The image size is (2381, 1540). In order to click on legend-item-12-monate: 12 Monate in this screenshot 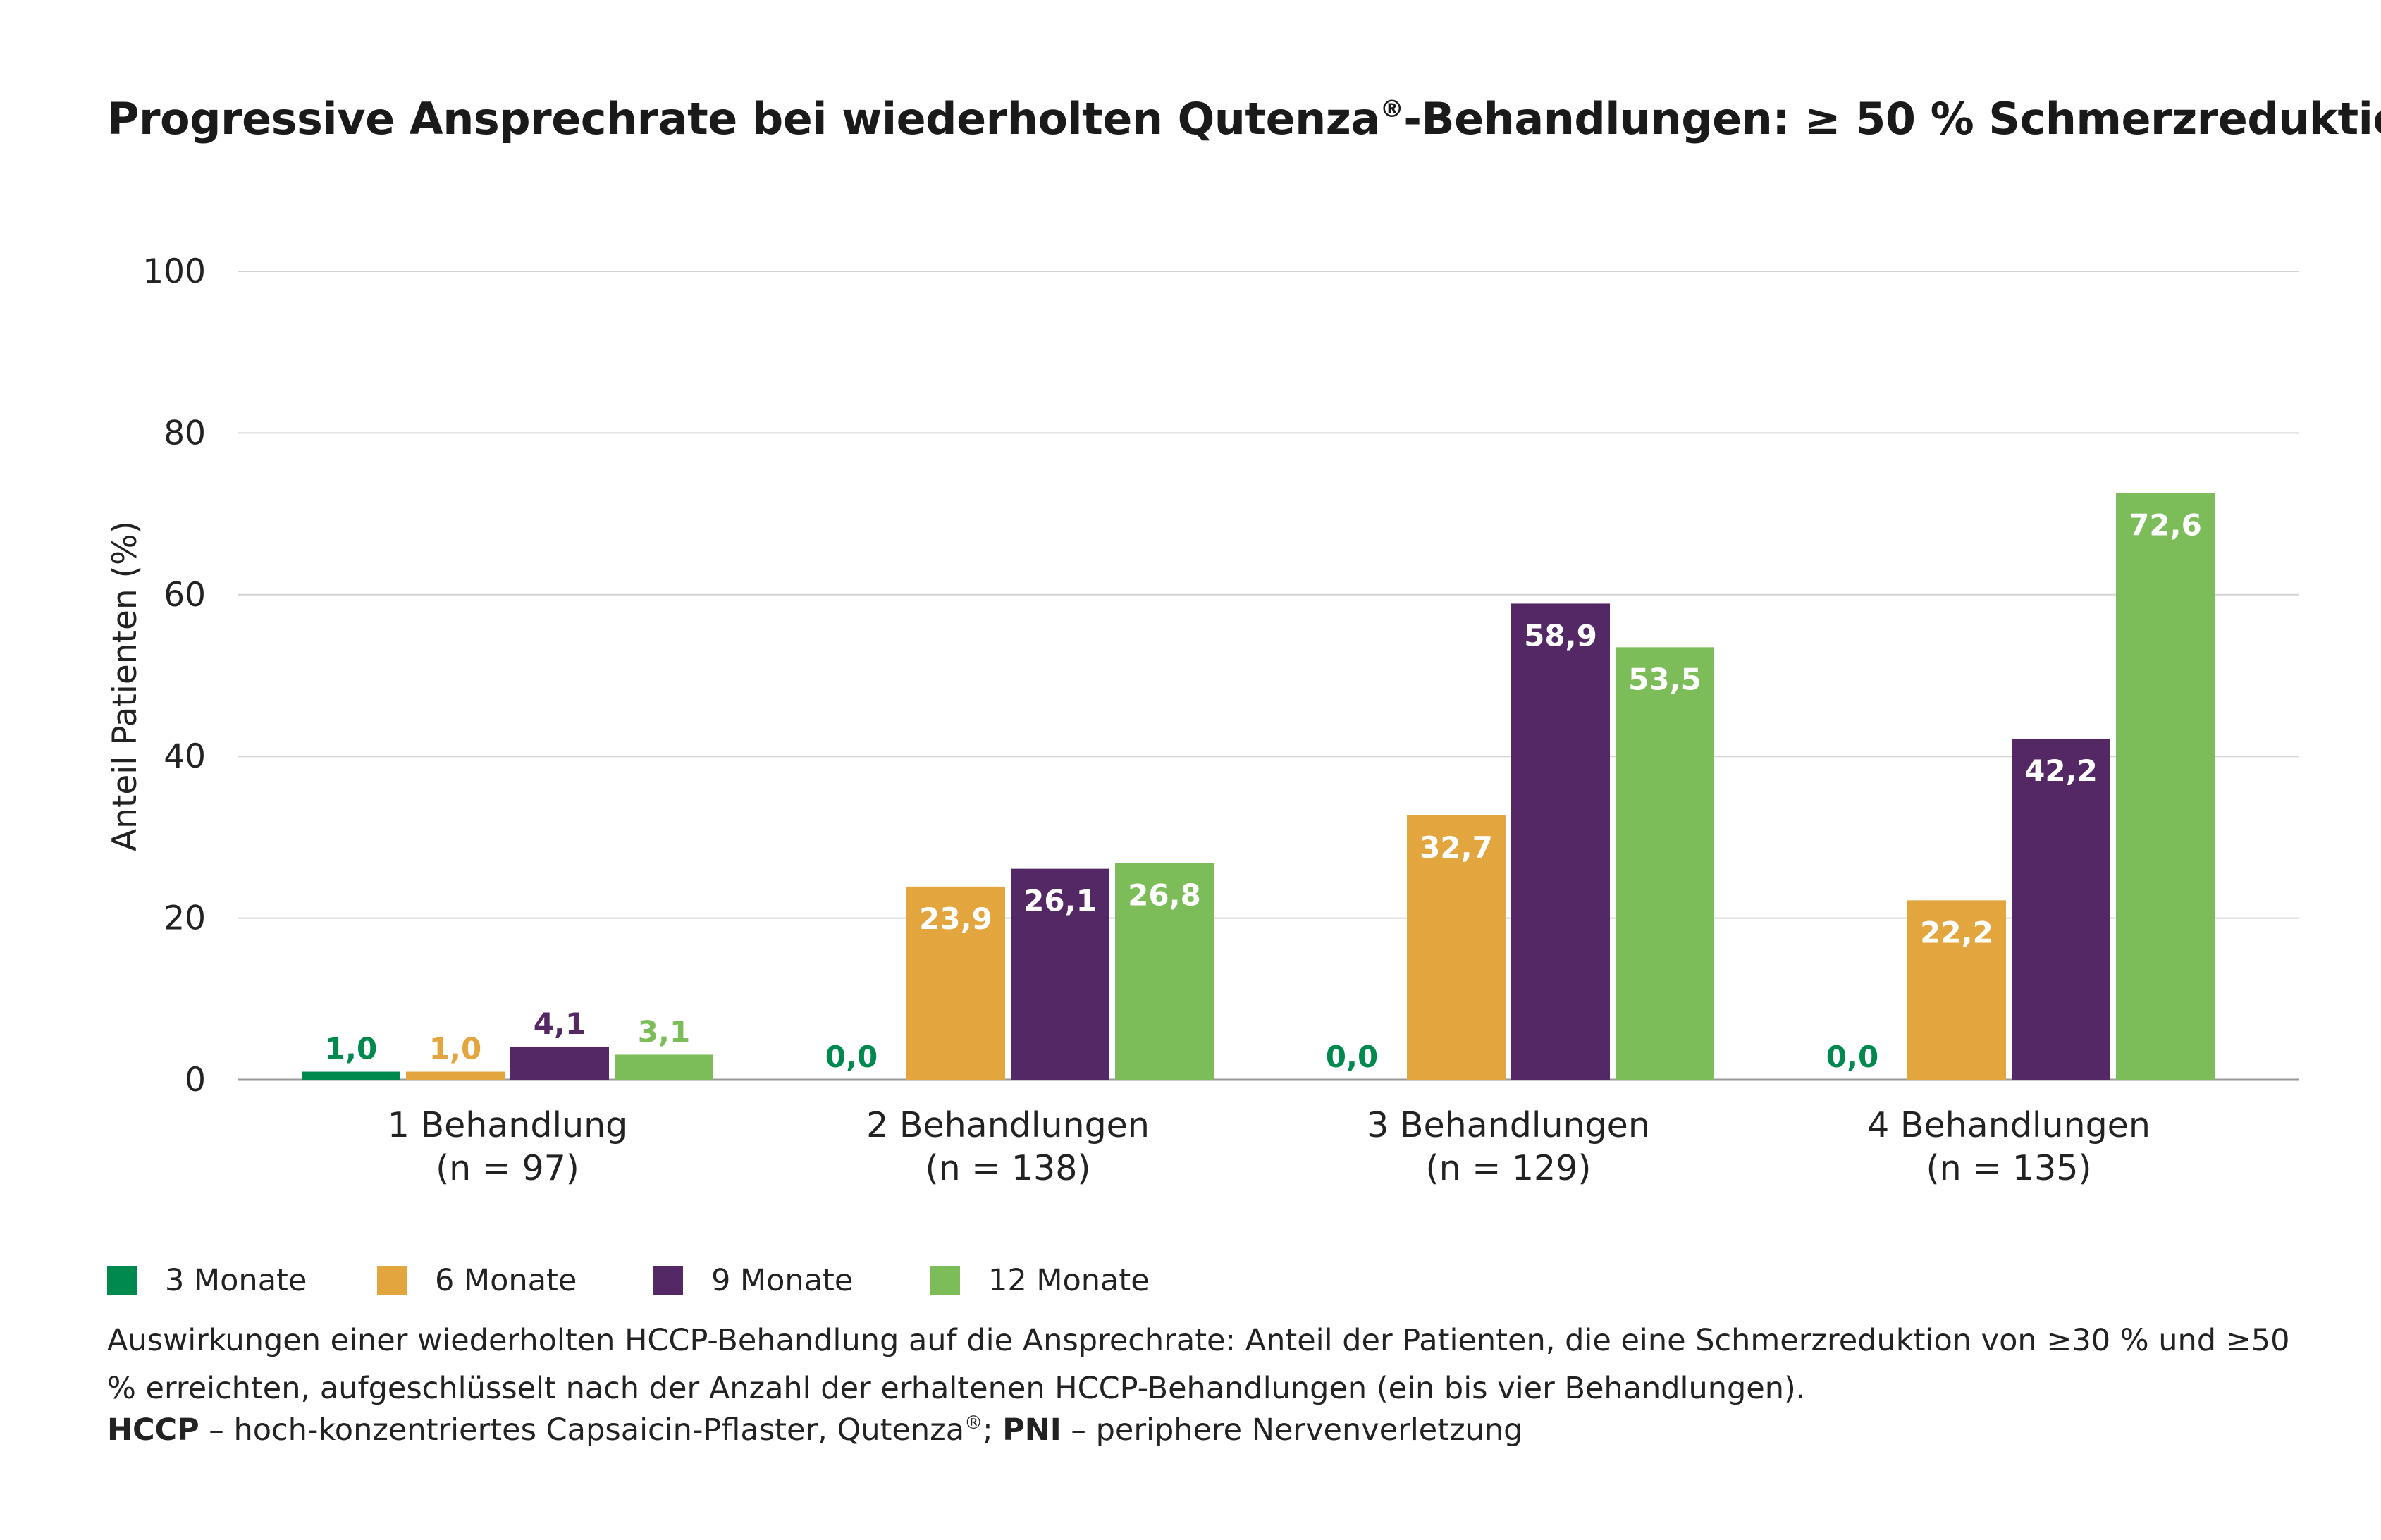, I will do `click(1040, 1280)`.